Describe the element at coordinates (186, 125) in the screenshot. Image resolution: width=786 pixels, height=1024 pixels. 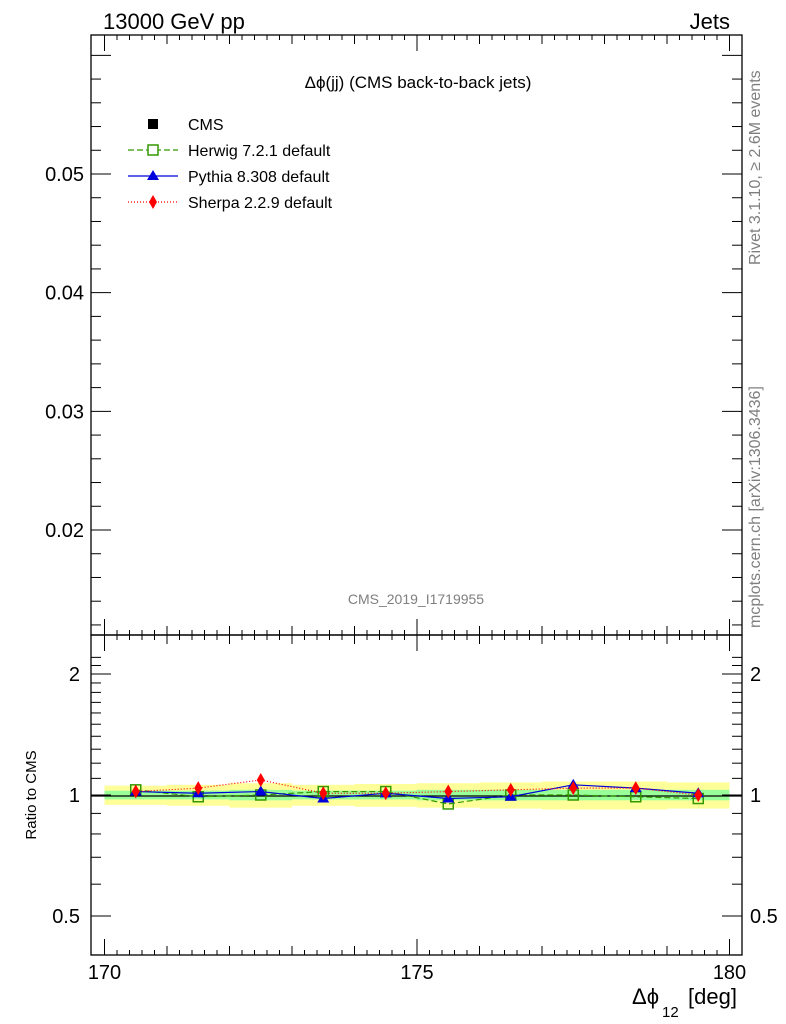
I see `legend-entry-cms: CMS` at that location.